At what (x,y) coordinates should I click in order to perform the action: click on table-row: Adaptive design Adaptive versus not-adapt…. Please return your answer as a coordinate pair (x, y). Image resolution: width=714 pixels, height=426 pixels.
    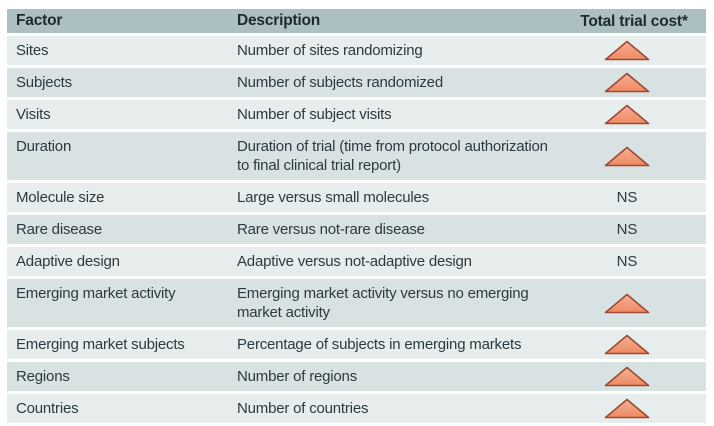
    Looking at the image, I should click on (356, 263).